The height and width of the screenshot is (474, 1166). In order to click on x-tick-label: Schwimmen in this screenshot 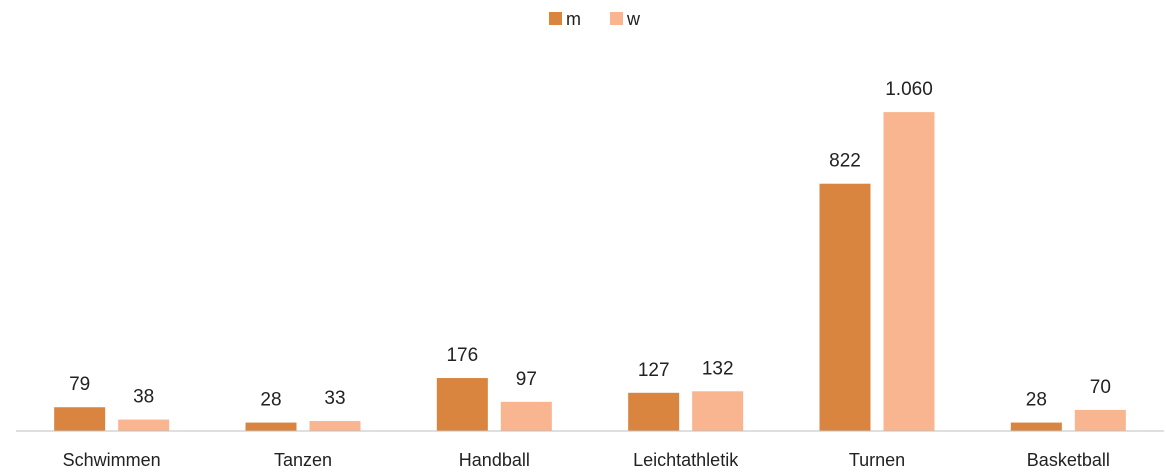, I will do `click(112, 460)`.